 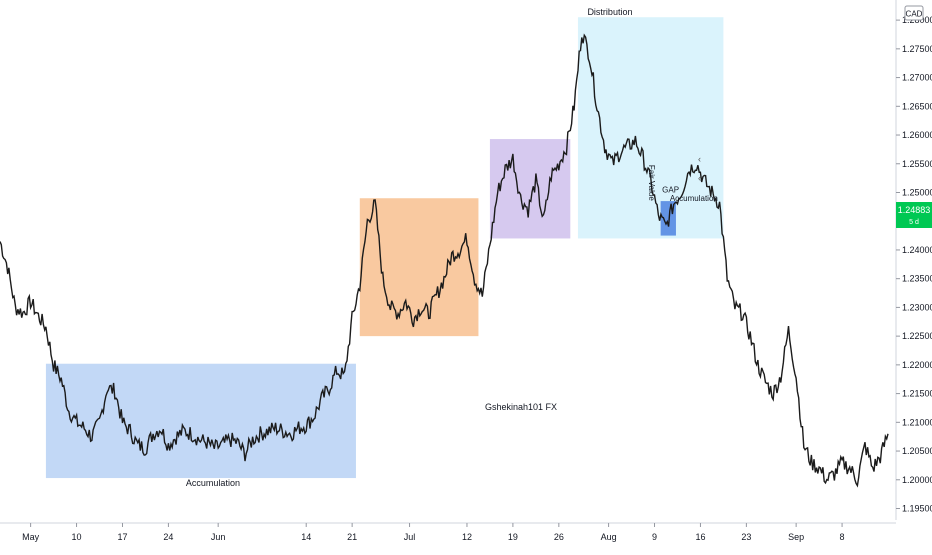 I want to click on x-tick-label: 24, so click(x=168, y=537).